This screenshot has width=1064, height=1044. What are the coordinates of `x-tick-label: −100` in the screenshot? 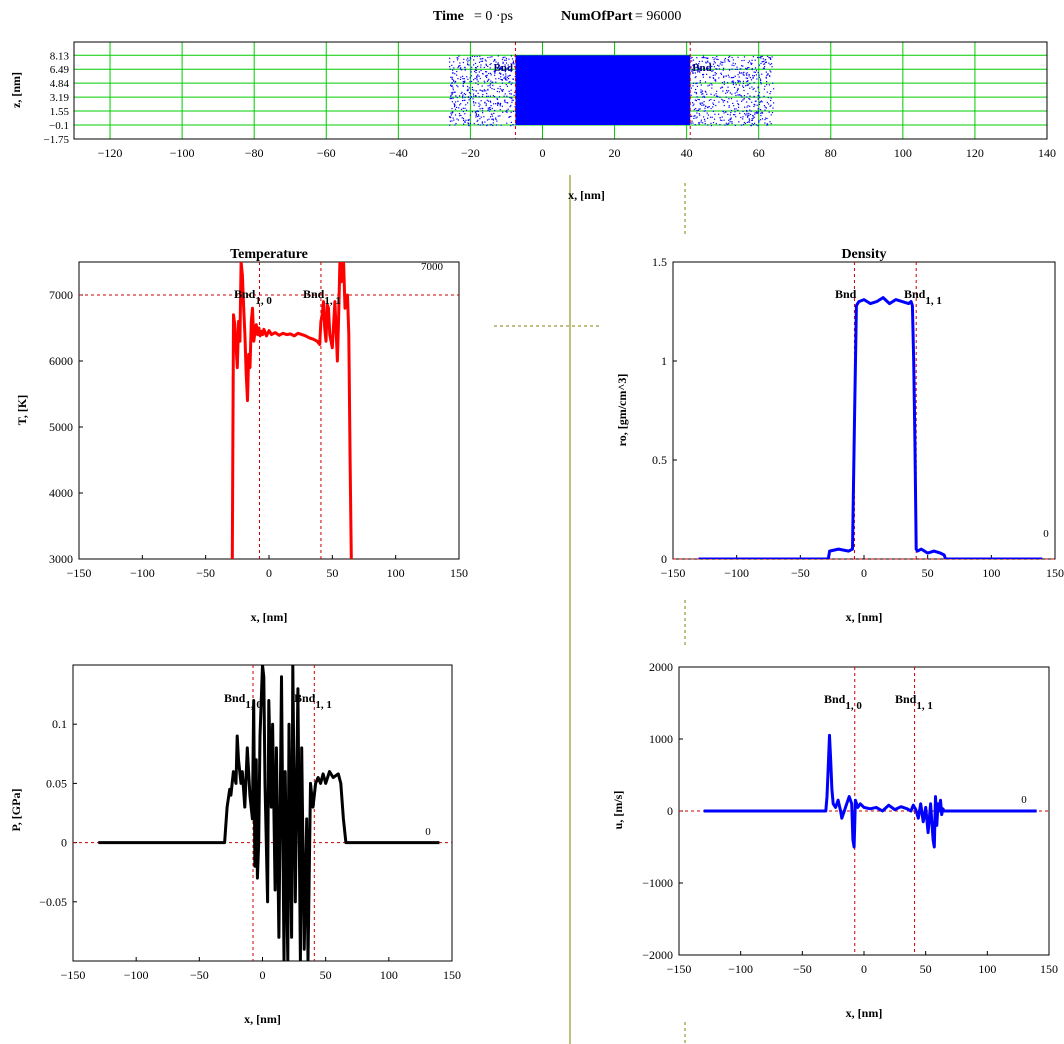 It's located at (182, 153).